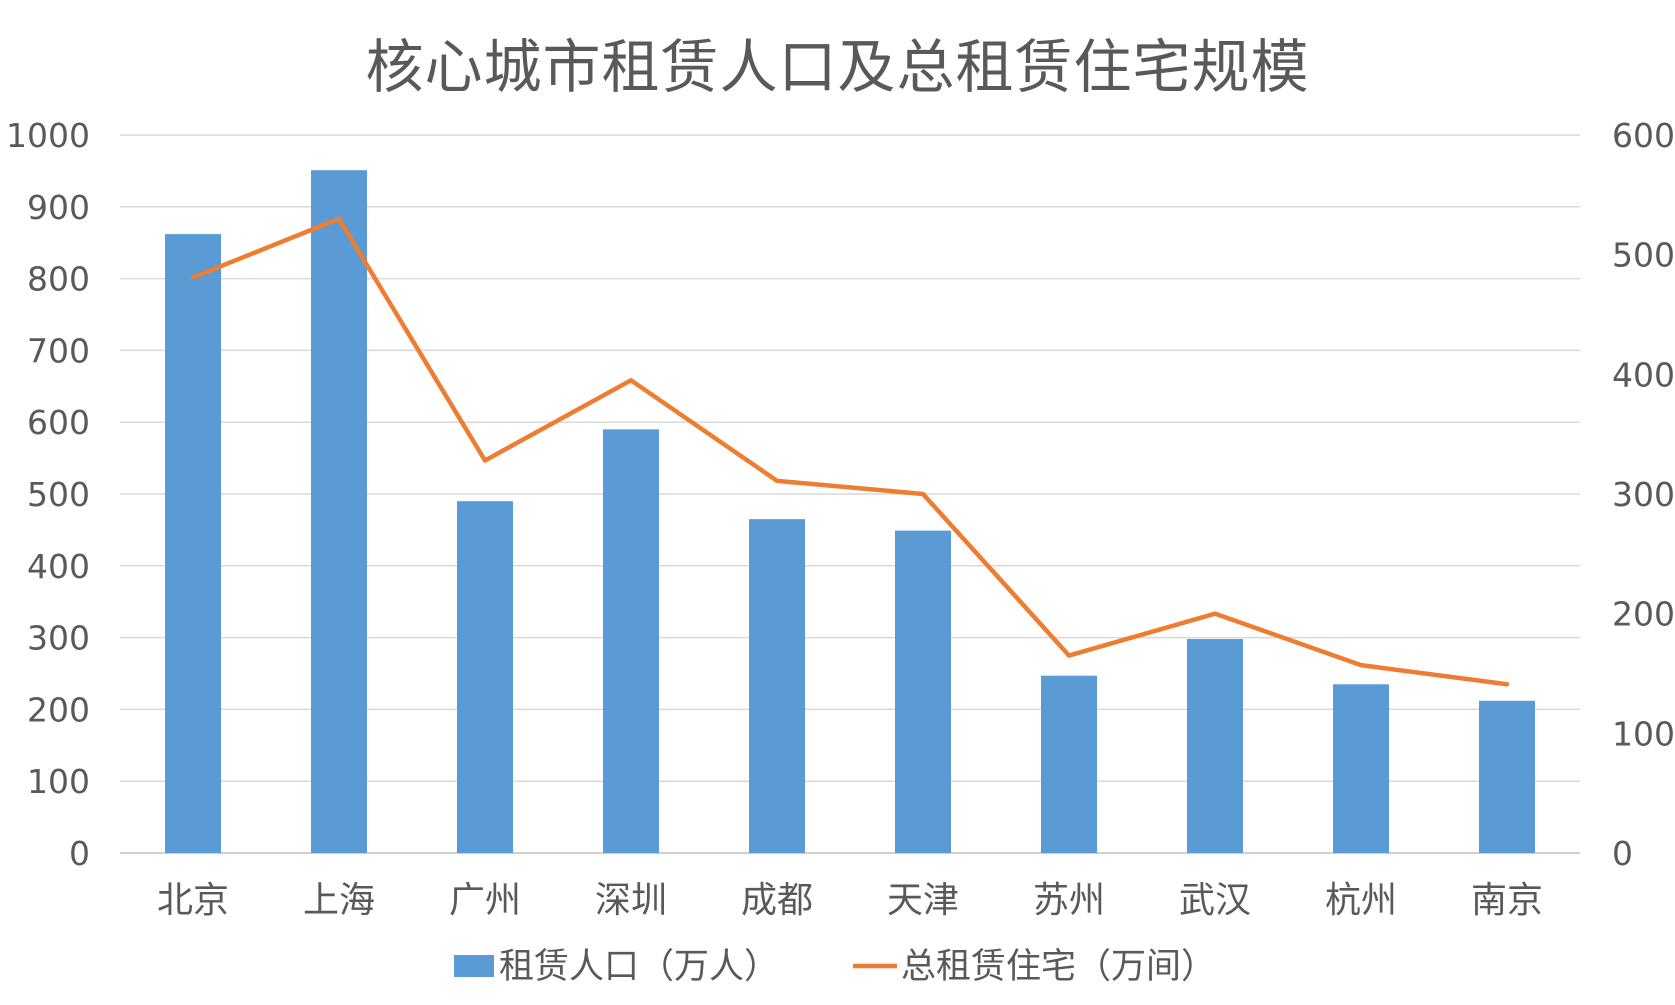 The height and width of the screenshot is (1005, 1675). Describe the element at coordinates (58, 422) in the screenshot. I see `y-left-tick-label: 600` at that location.